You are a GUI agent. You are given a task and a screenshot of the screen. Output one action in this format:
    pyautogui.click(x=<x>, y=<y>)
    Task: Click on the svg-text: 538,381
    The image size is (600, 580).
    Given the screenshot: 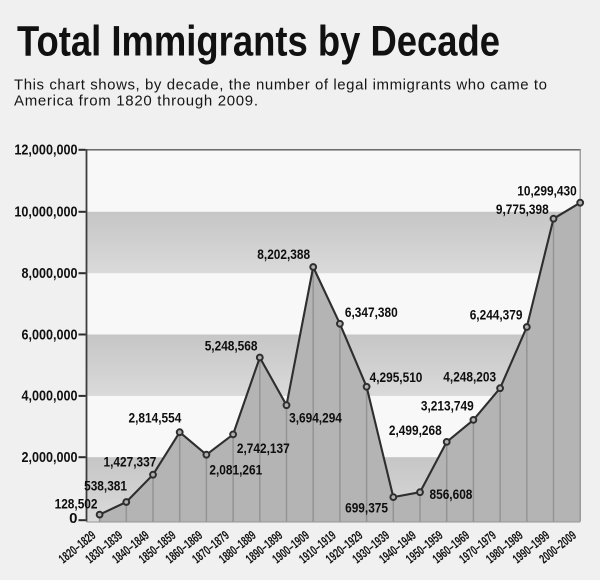 What is the action you would take?
    pyautogui.click(x=105, y=486)
    